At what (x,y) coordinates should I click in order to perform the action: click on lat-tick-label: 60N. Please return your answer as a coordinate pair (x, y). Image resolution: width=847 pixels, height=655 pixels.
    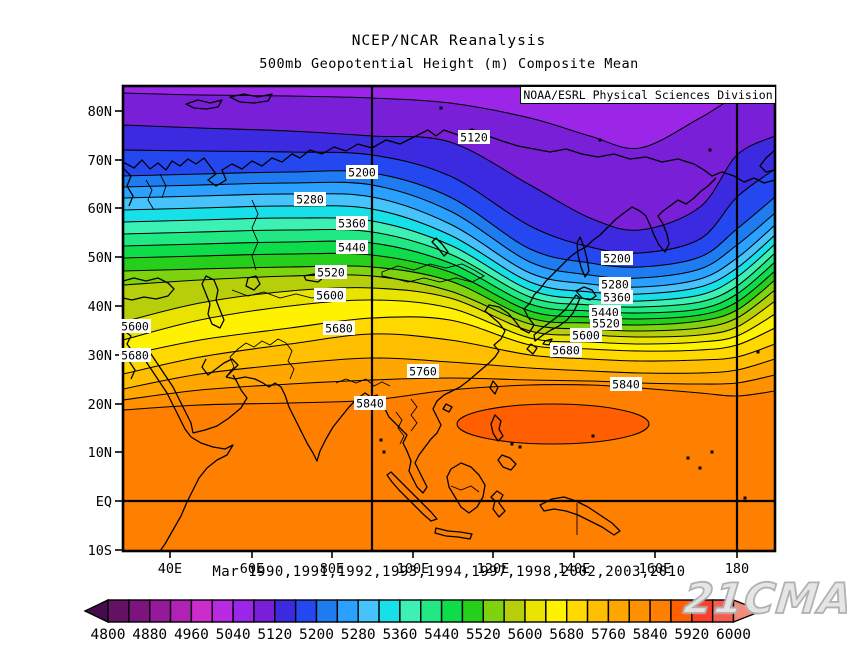
    Looking at the image, I should click on (100, 209).